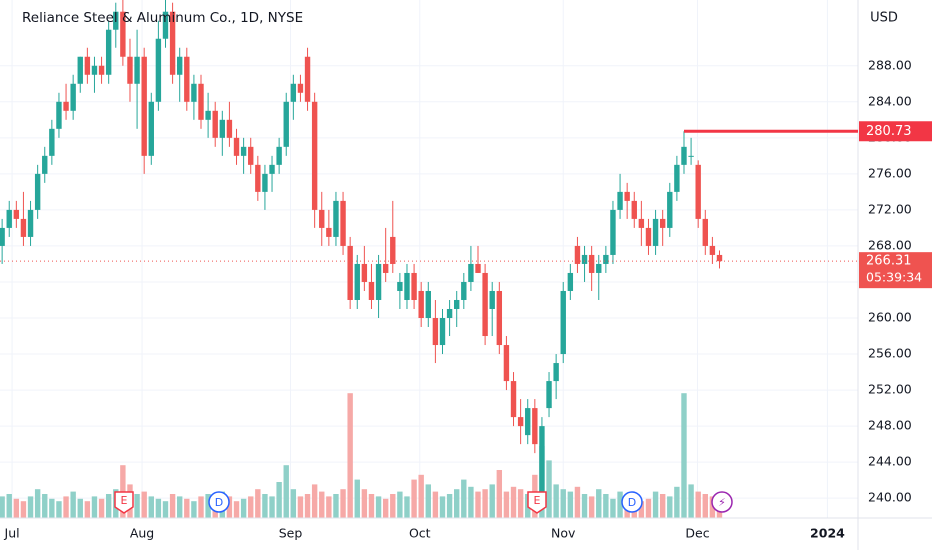 Image resolution: width=932 pixels, height=550 pixels. What do you see at coordinates (890, 353) in the screenshot?
I see `y-tick-label: 256.00` at bounding box center [890, 353].